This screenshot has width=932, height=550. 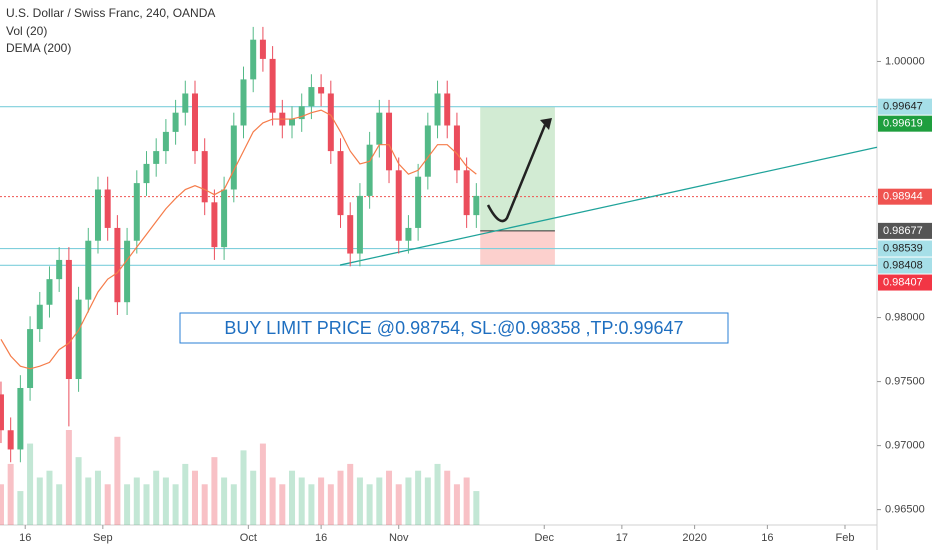 I want to click on price-label: 0.98408, so click(x=903, y=265).